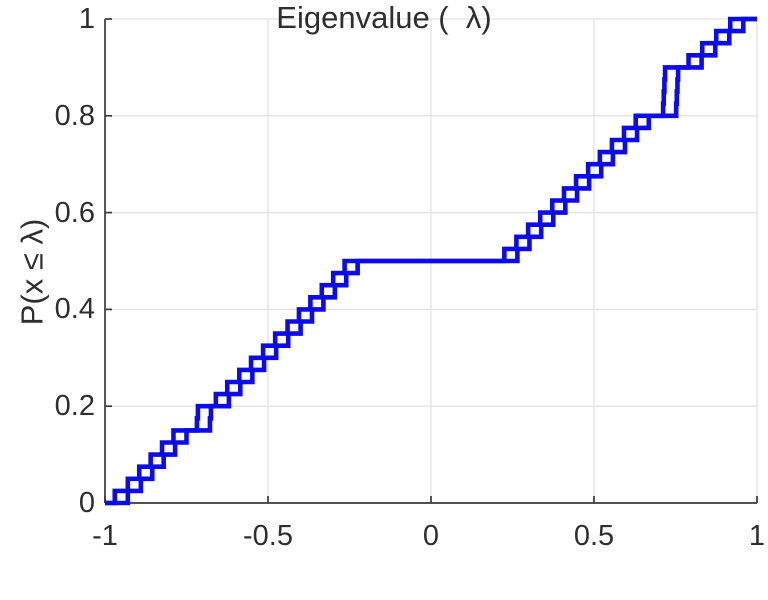 The image size is (768, 600). I want to click on x-tick-label-1: 1, so click(757, 536).